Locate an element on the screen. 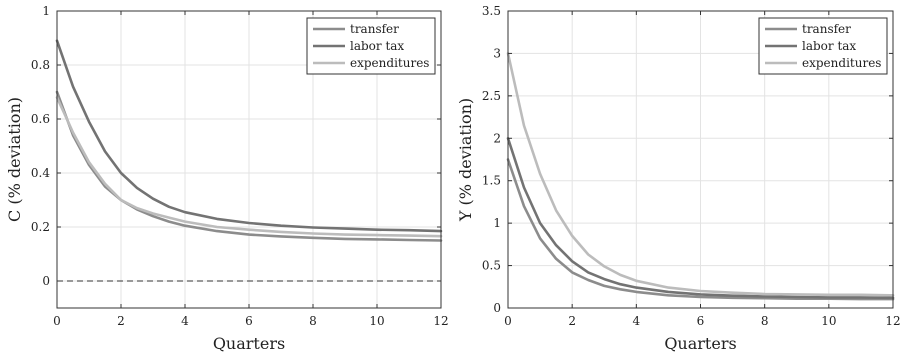  y-tick-label: 3.5 is located at coordinates (491, 11).